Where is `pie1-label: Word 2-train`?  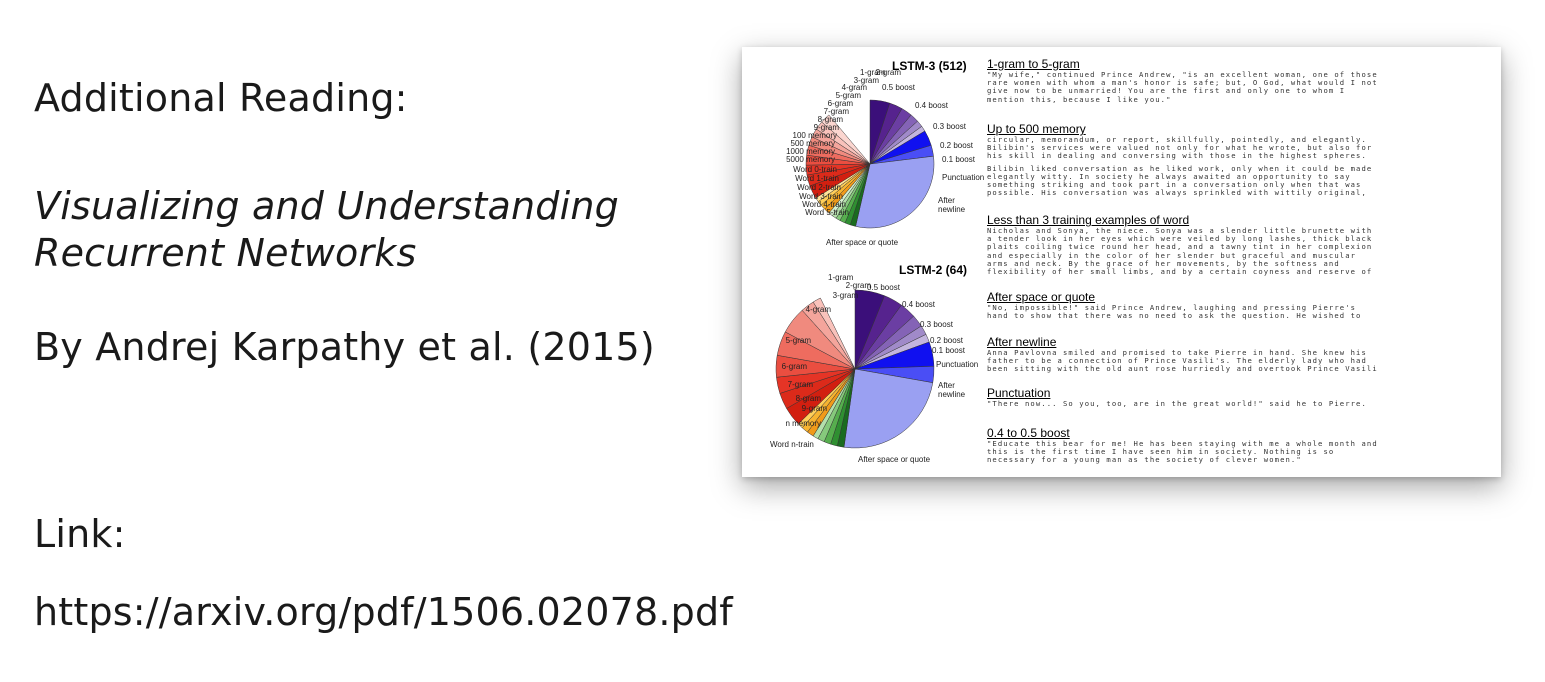
pie1-label: Word 2-train is located at coordinates (819, 187).